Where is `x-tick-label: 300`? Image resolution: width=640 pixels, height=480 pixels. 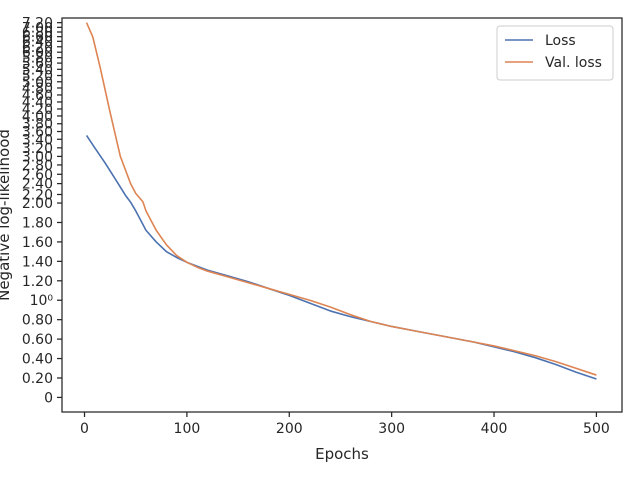 x-tick-label: 300 is located at coordinates (391, 429).